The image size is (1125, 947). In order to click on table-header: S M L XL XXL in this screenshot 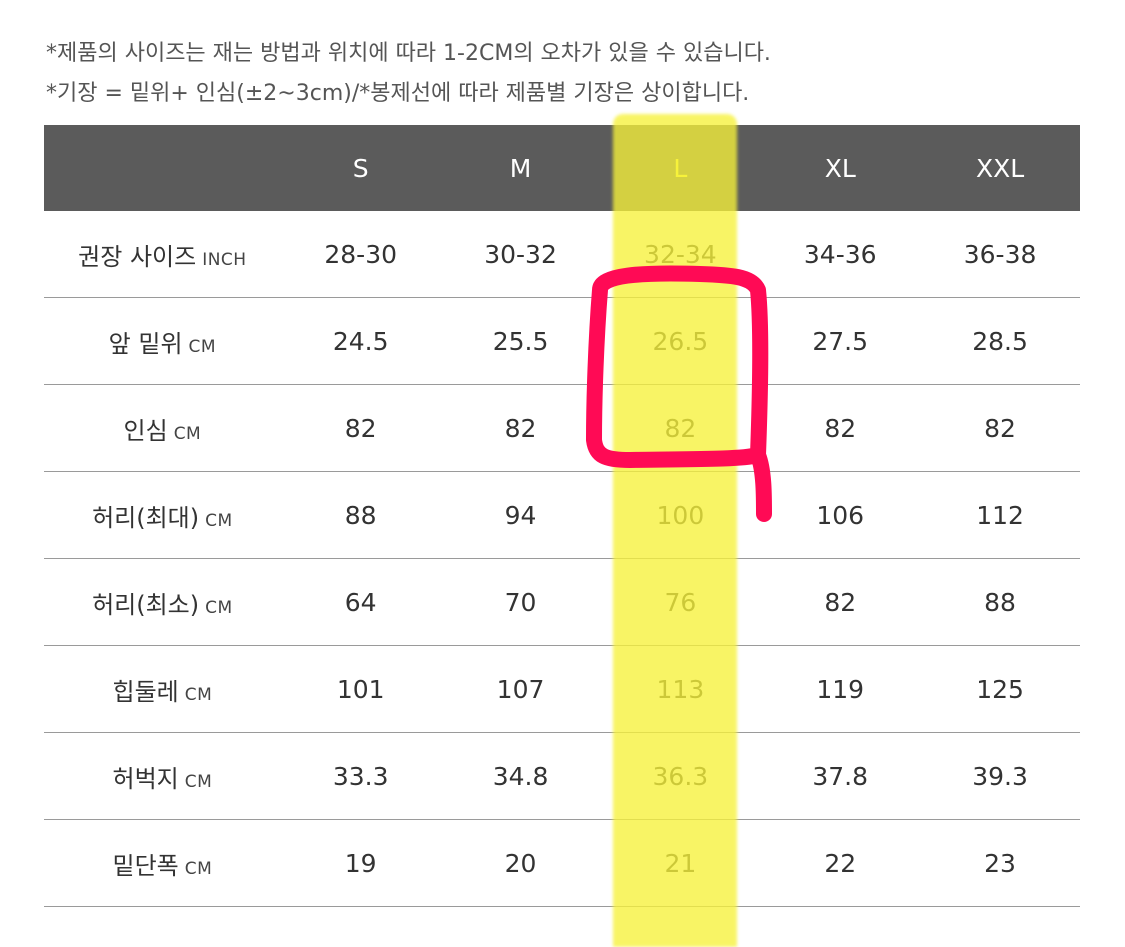, I will do `click(562, 168)`.